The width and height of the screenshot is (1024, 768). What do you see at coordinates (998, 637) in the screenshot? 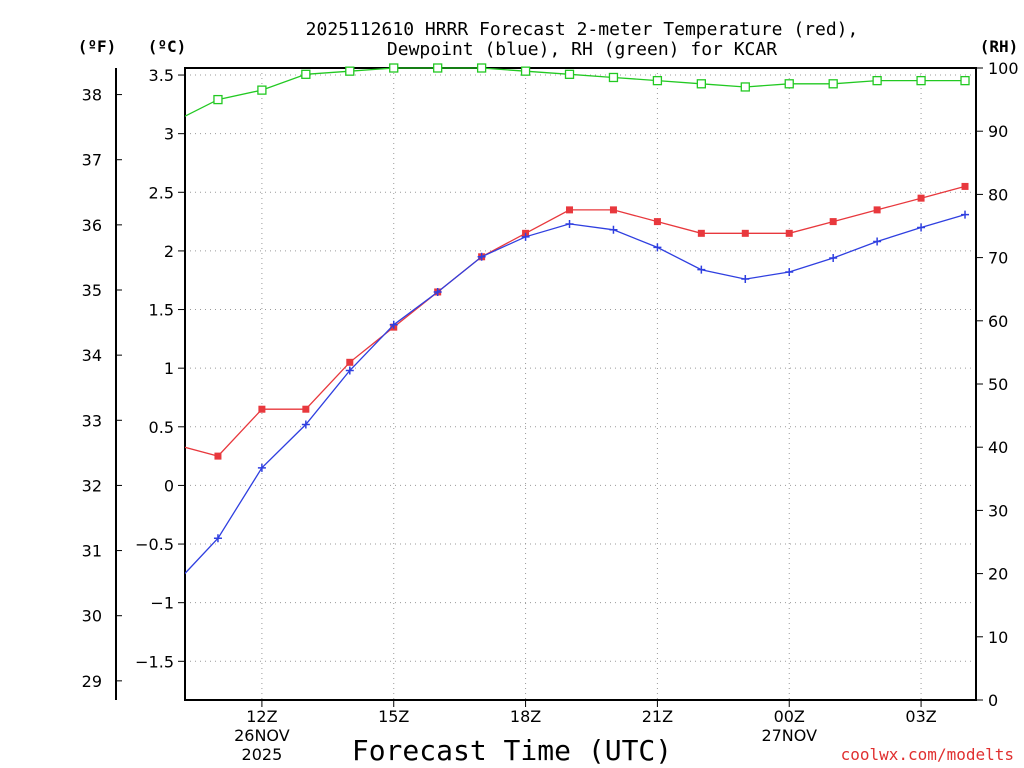
I see `rh-tick-label-9: 10` at bounding box center [998, 637].